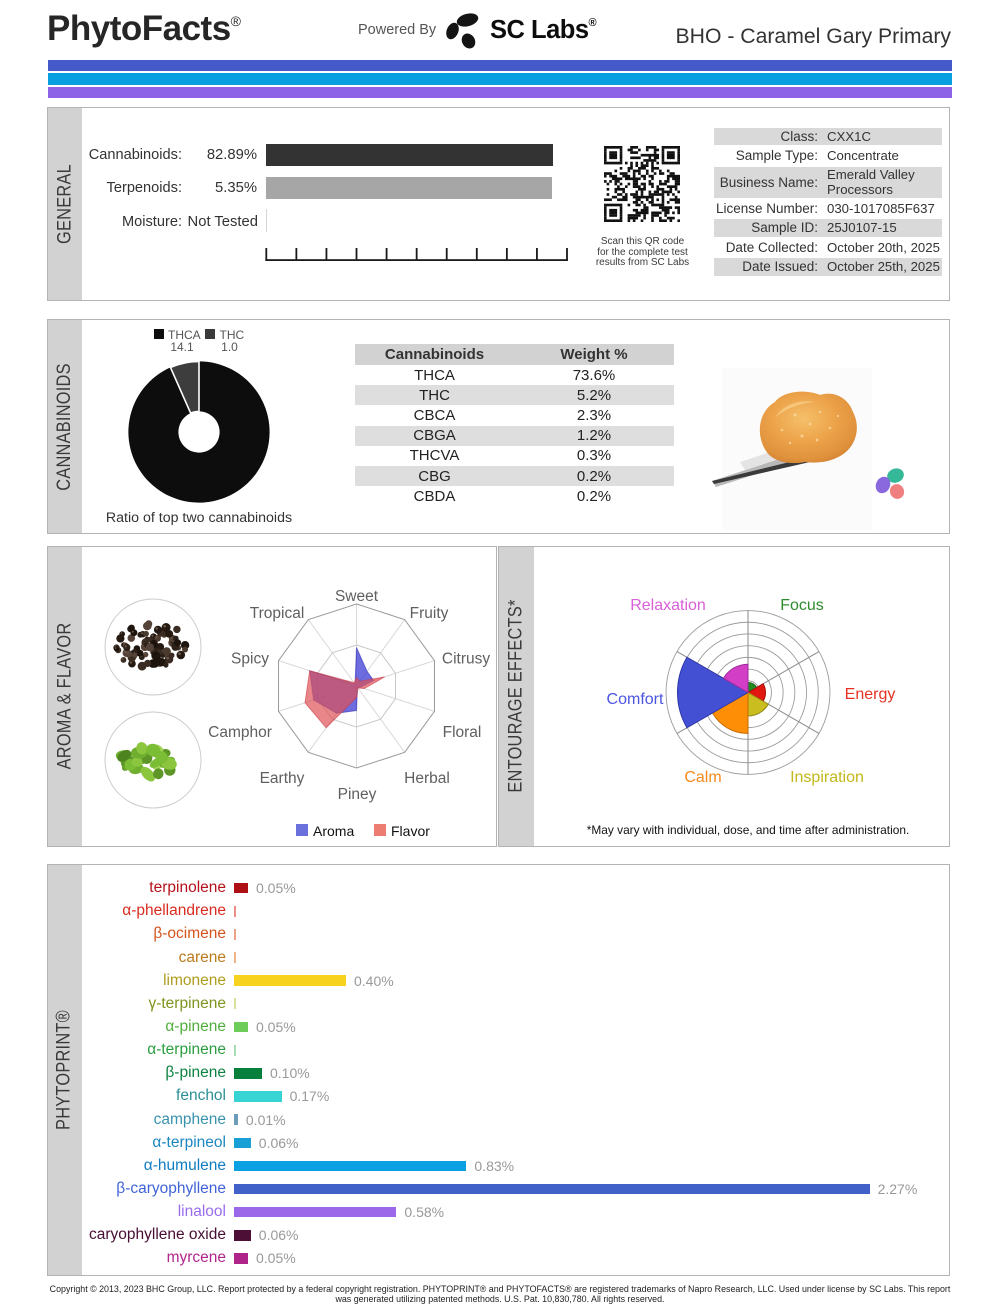  I want to click on svg-text: Herbal, so click(427, 778).